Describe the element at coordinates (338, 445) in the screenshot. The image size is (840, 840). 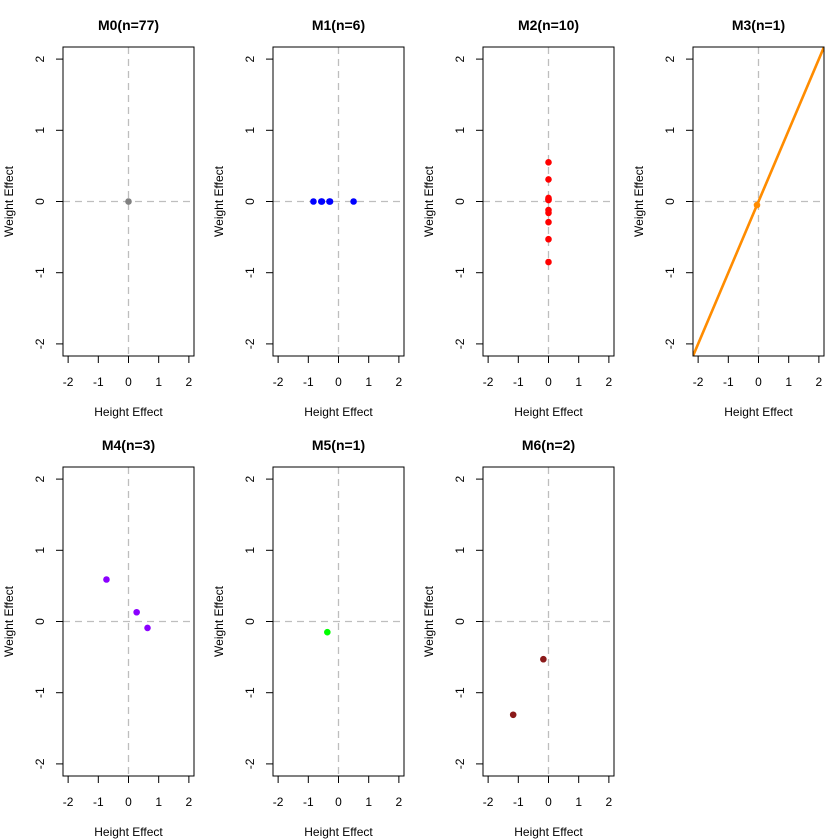
I see `panel-title: M5(n=1)` at that location.